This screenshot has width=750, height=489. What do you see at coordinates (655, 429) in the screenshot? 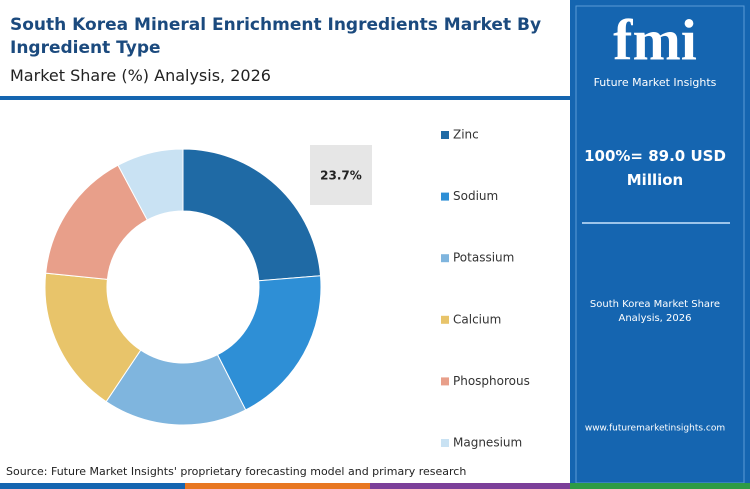
I see `website: www.futuremarketinsights.com` at bounding box center [655, 429].